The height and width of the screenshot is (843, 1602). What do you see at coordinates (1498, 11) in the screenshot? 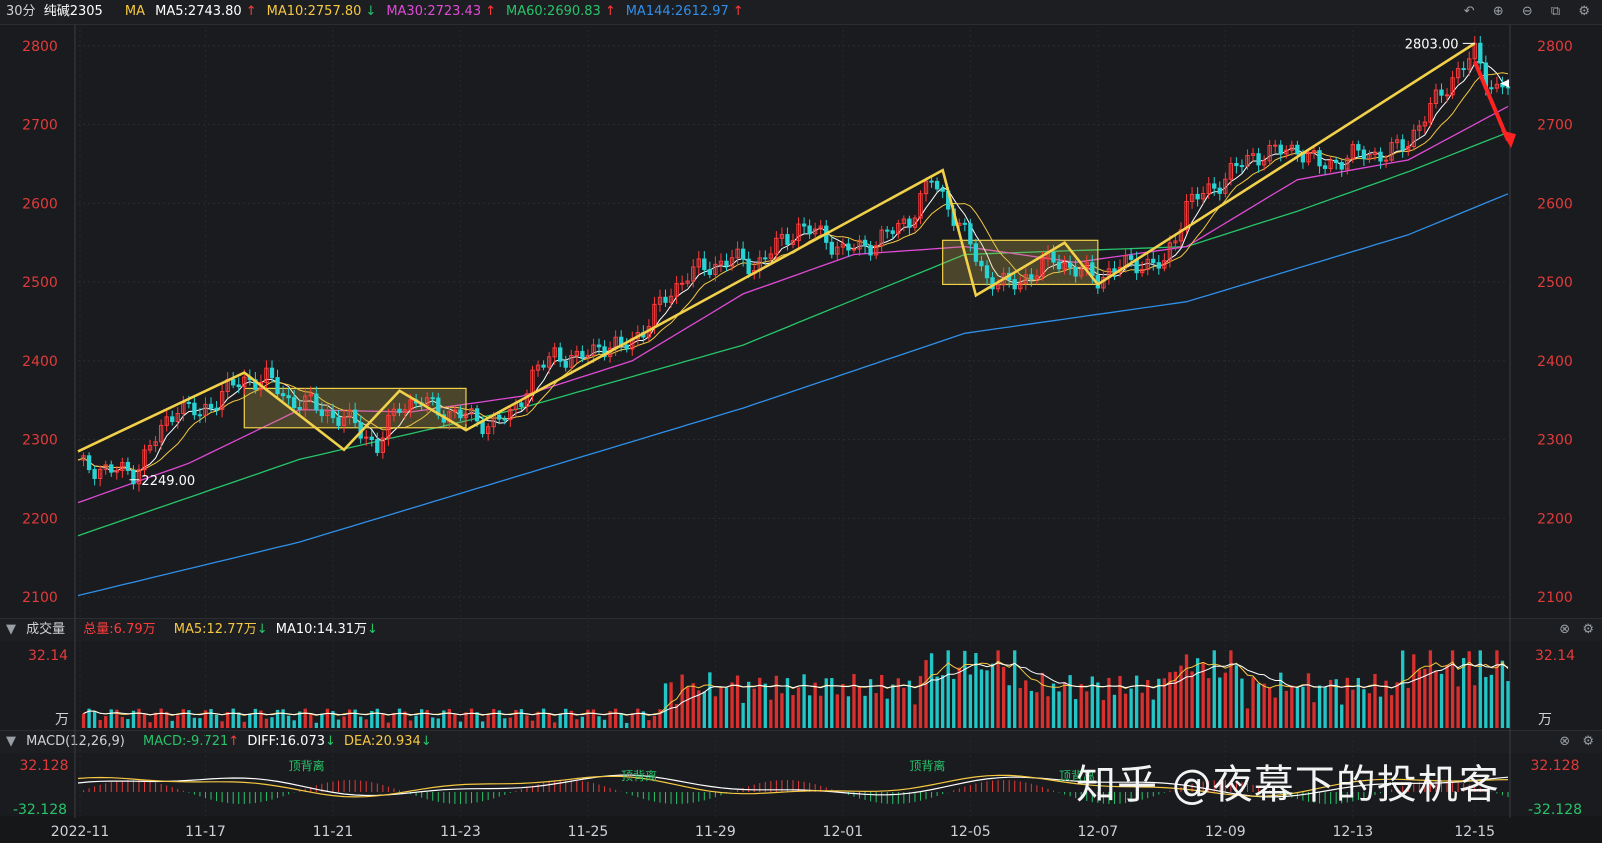
I see `zoom-in-icon: ⊕` at bounding box center [1498, 11].